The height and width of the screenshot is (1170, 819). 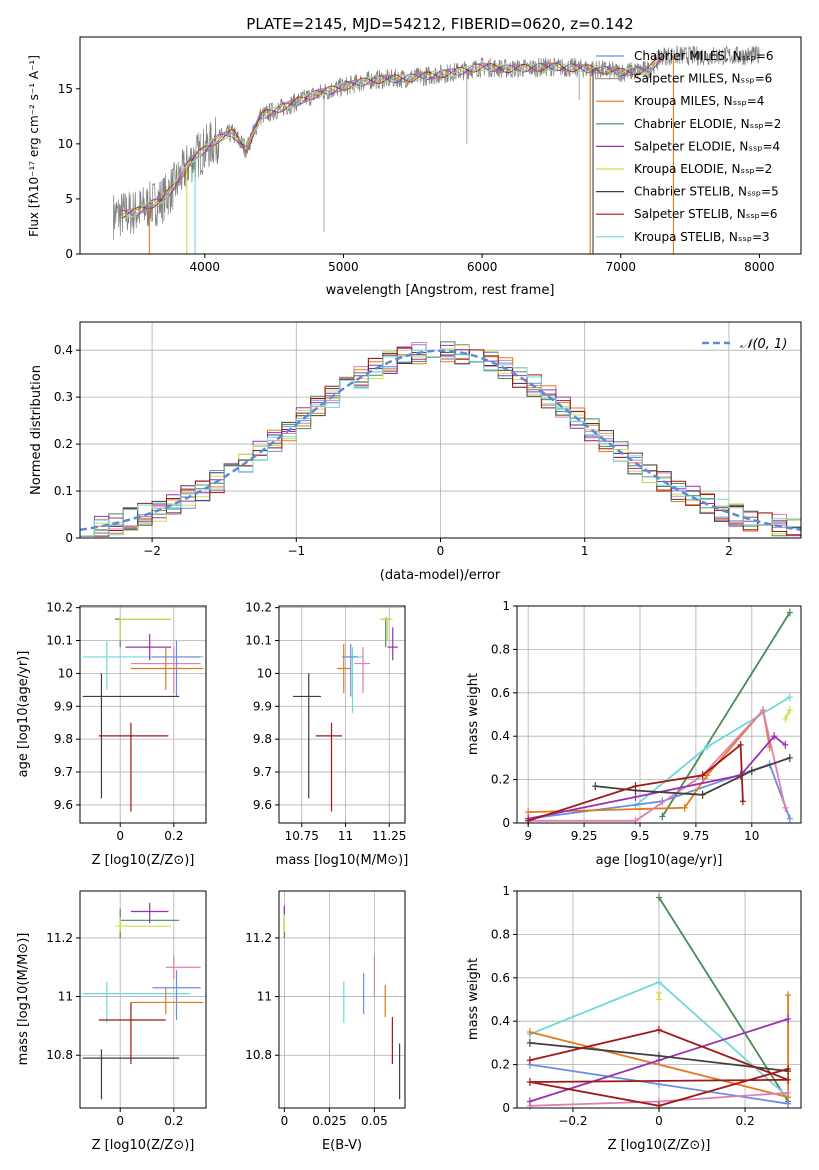 I want to click on y-tick-label: 11.2, so click(x=59, y=938).